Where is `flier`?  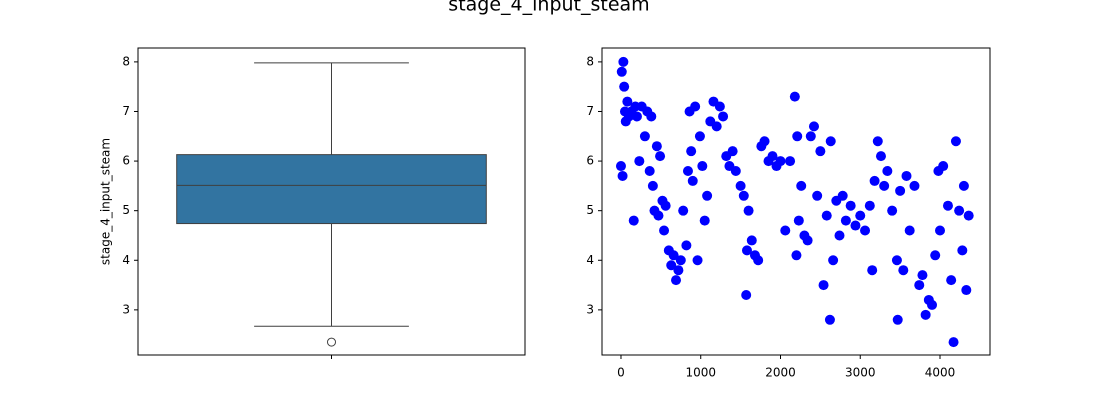 flier is located at coordinates (331, 342).